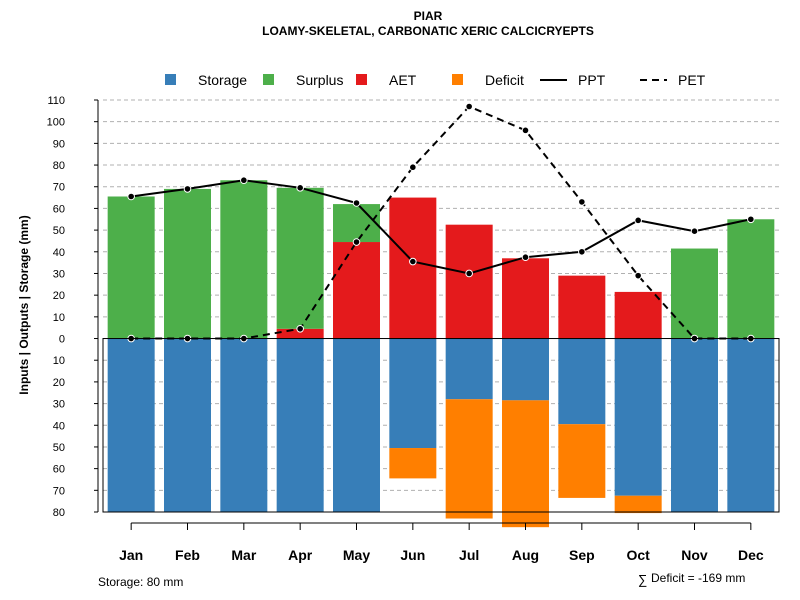 The width and height of the screenshot is (800, 600). What do you see at coordinates (62, 340) in the screenshot?
I see `y-tick-label: 0` at bounding box center [62, 340].